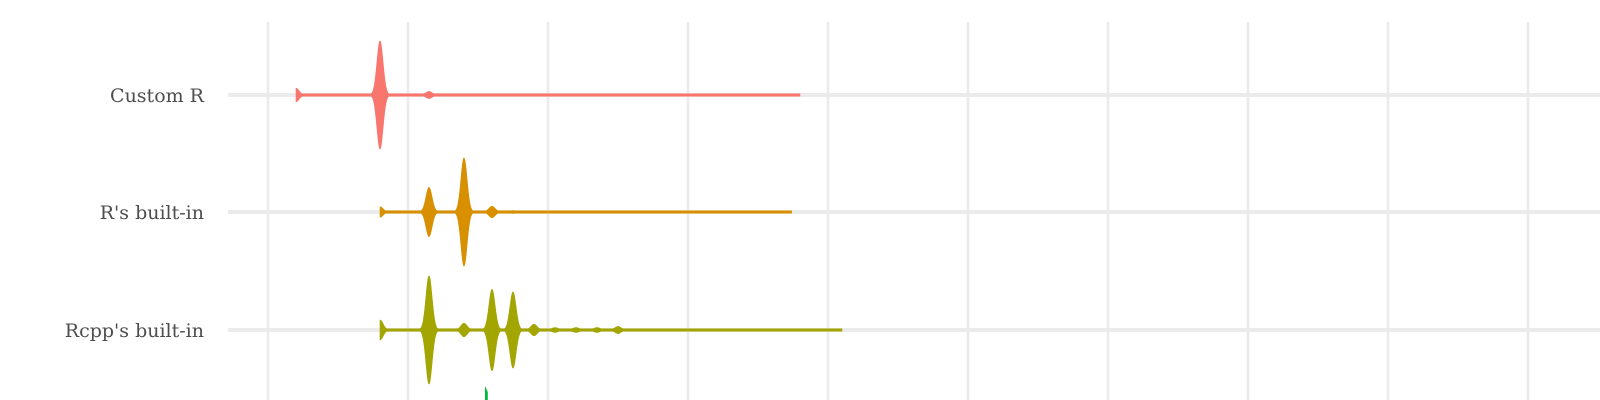  I want to click on violin-partial-fourth, so click(486, 393).